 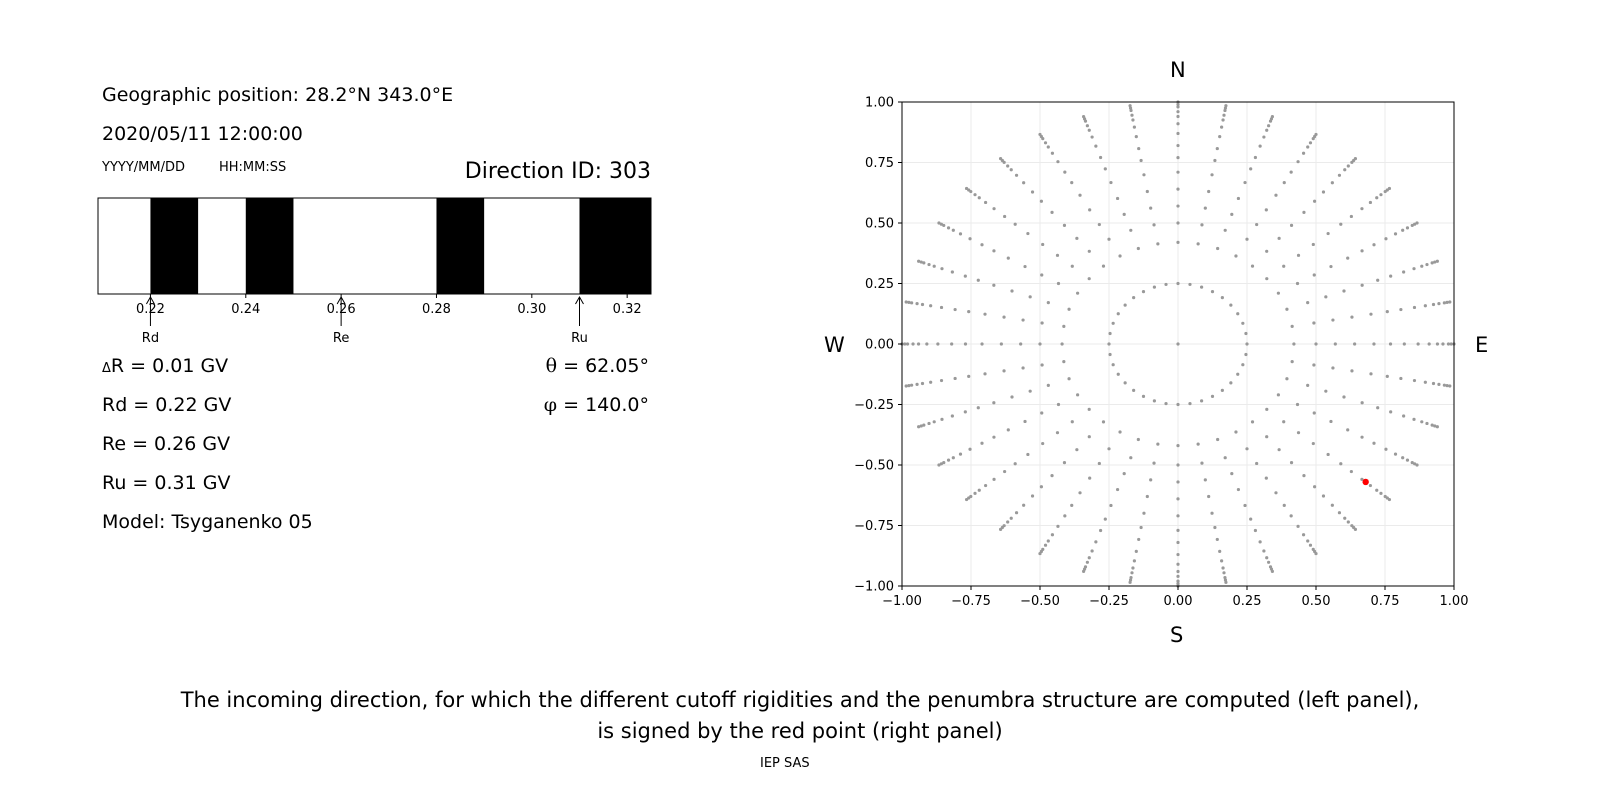 I want to click on penumbra-tick-label-1: 0.24, so click(x=245, y=309).